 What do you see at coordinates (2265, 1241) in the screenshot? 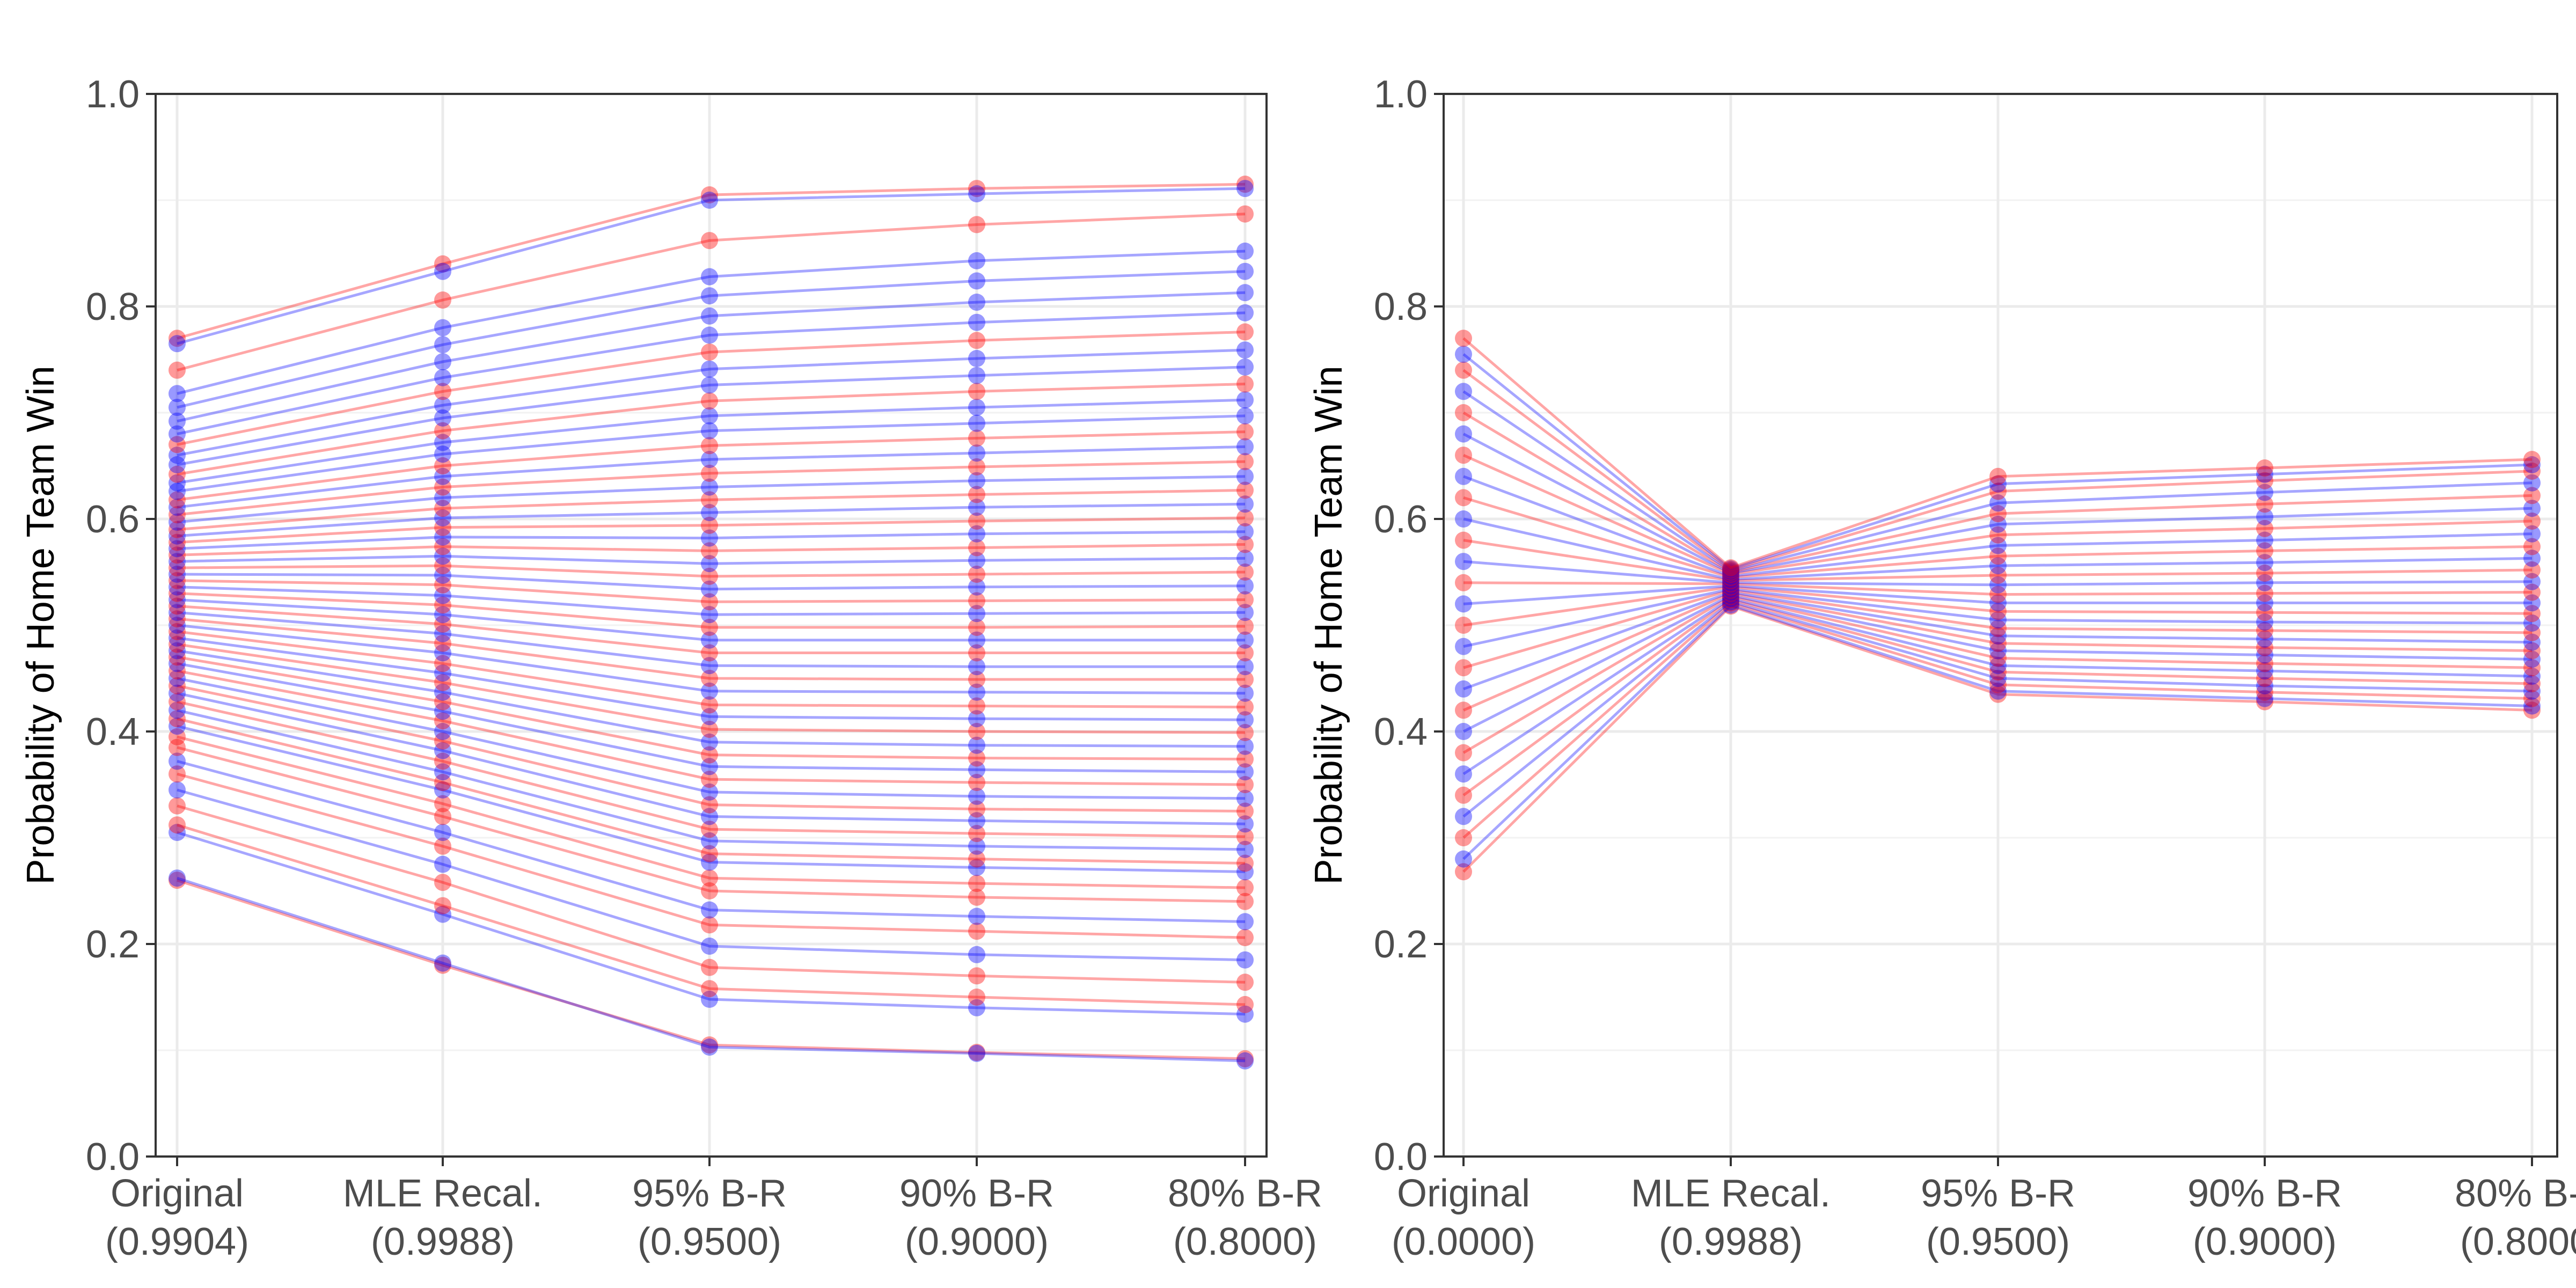
I see `right-x-tick-sublabel: (0.9000)` at bounding box center [2265, 1241].